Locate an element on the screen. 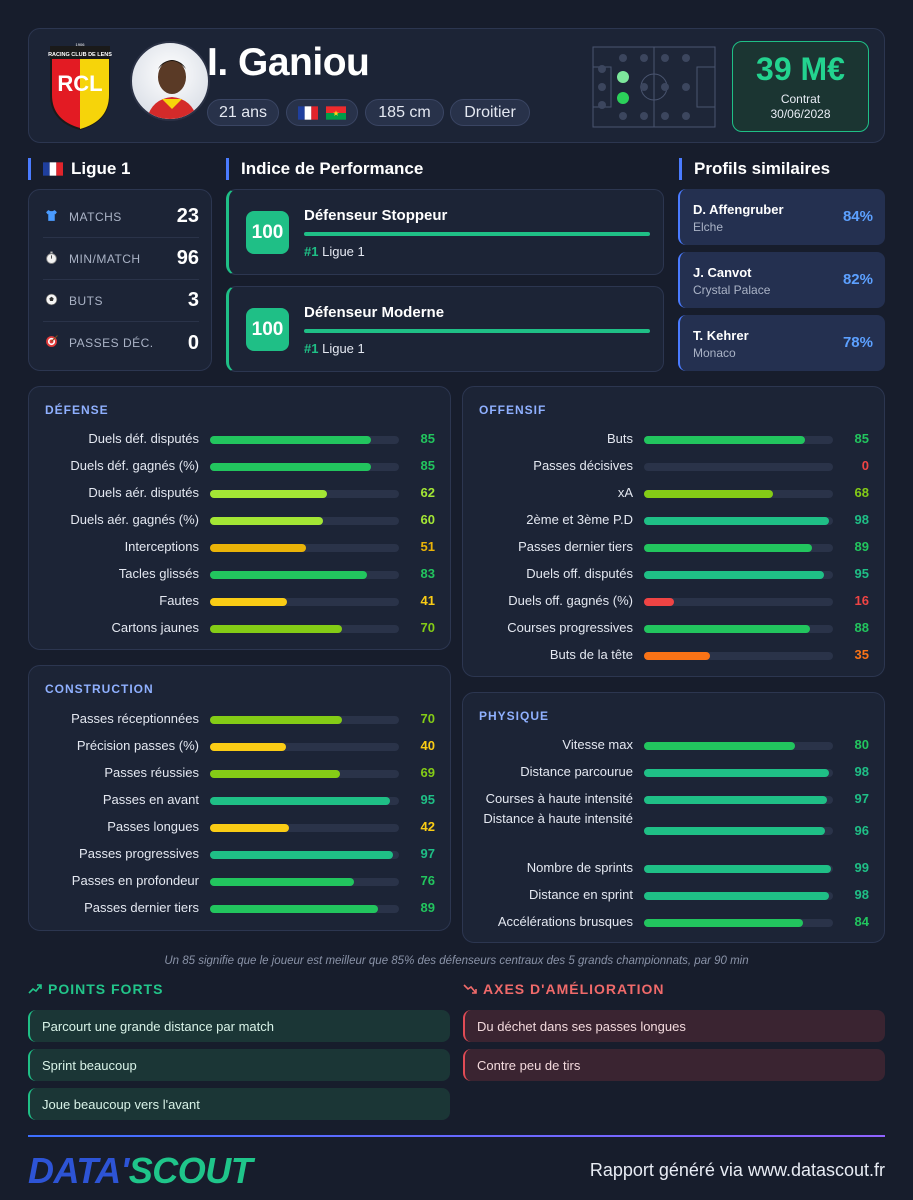 This screenshot has width=913, height=1200. stat-goals: BUTS 3 is located at coordinates (121, 301).